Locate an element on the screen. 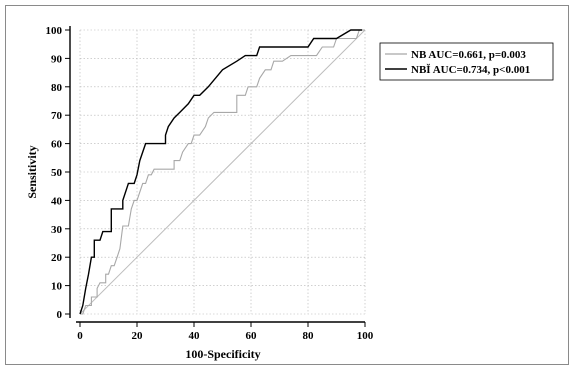 Image resolution: width=575 pixels, height=371 pixels. legend-label-1: NB AUC=0.661, p=0.003 is located at coordinates (468, 55).